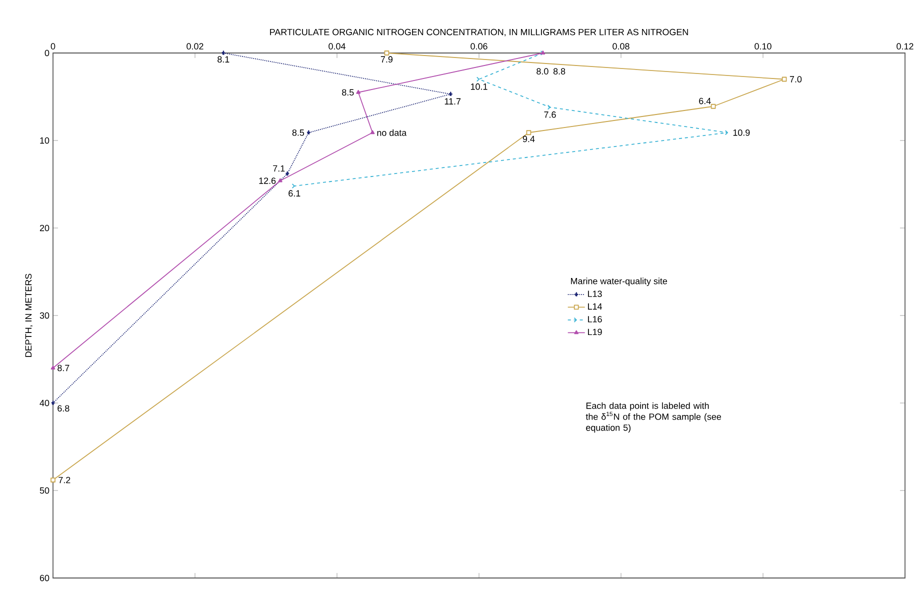 This screenshot has width=923, height=592. I want to click on annotation: 7.6, so click(550, 114).